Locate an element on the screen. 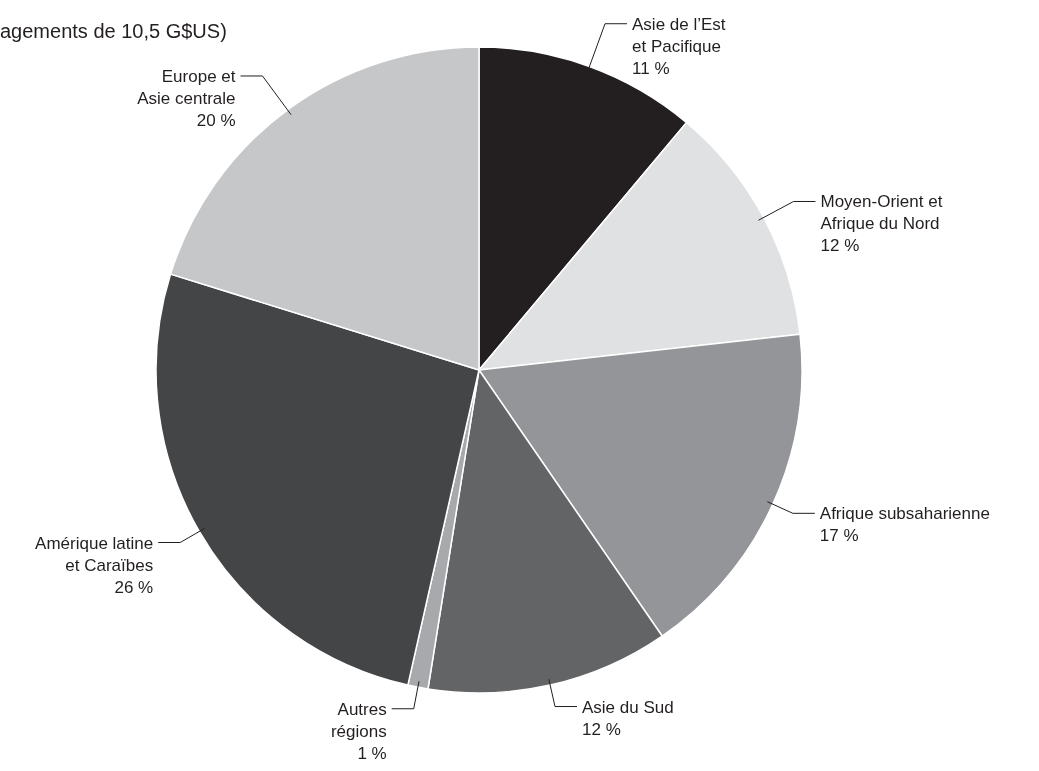 The width and height of the screenshot is (1039, 771). slice-label: Moyen-Orient et Afrique du Nord is located at coordinates (881, 213).